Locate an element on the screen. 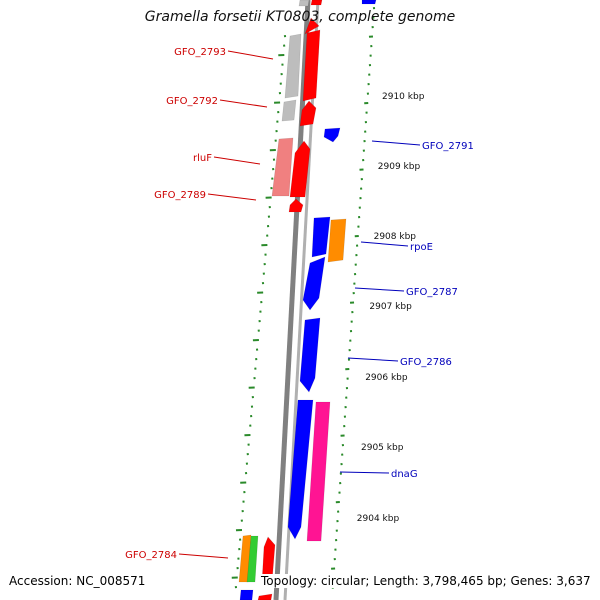 Image resolution: width=600 pixels, height=600 pixels. gene-label: GFO_2791 is located at coordinates (448, 146).